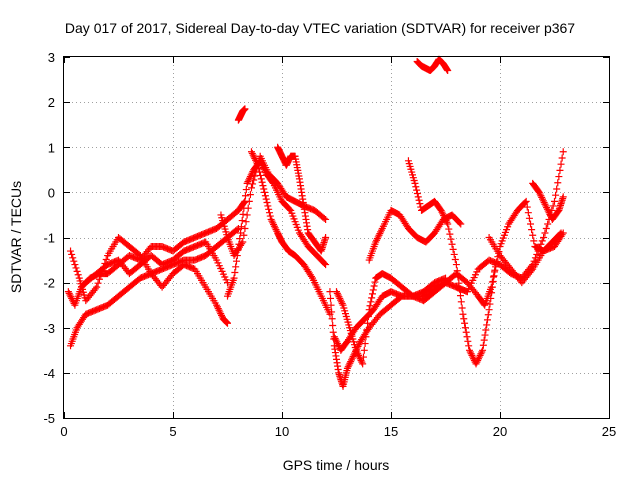 The height and width of the screenshot is (480, 640). Describe the element at coordinates (49, 283) in the screenshot. I see `y-tick-label: -2` at that location.